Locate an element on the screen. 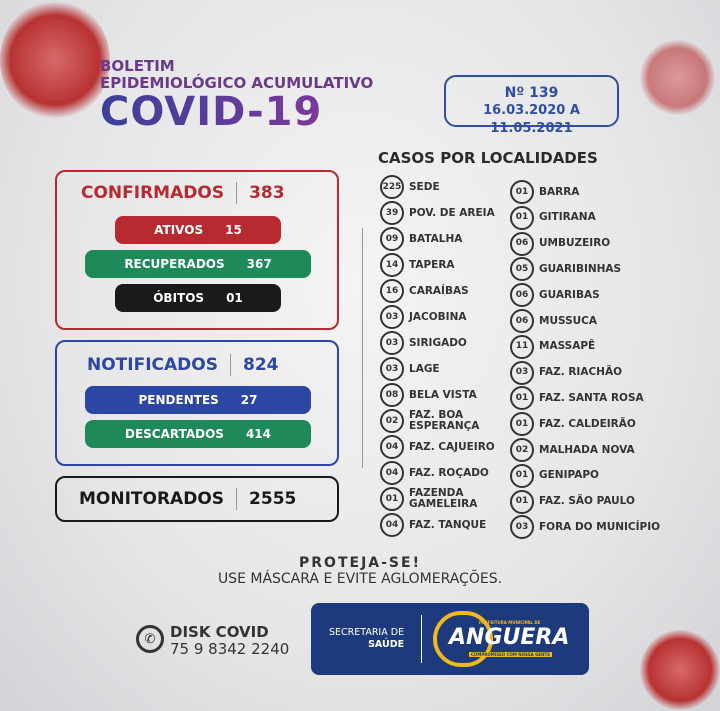 The image size is (720, 711). ativos-pill: ATIVOS 15 is located at coordinates (198, 230).